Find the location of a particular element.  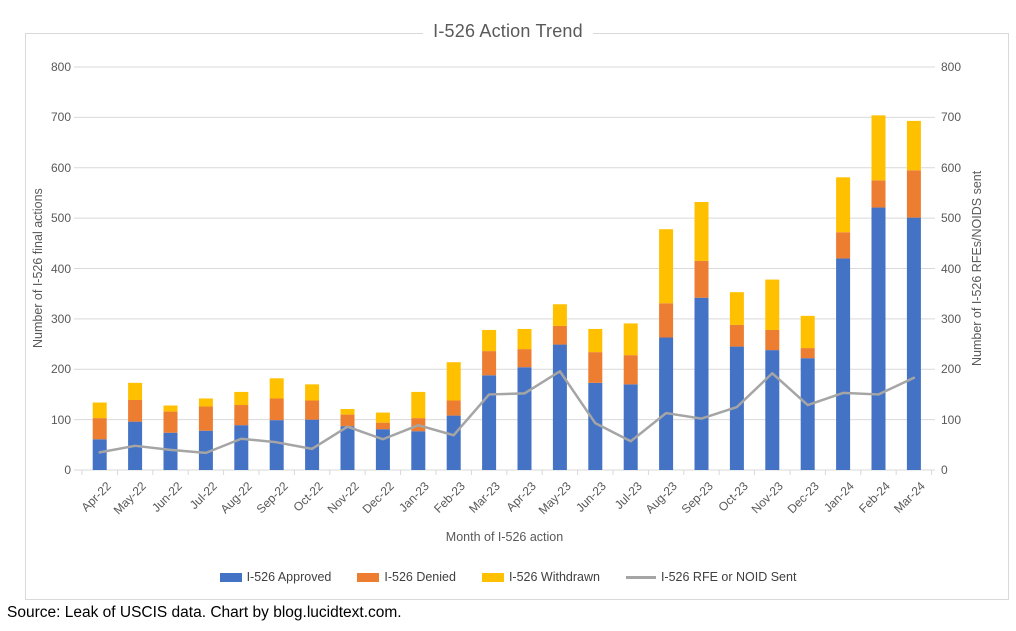

y-tick-label-left: 800 is located at coordinates (60, 67).